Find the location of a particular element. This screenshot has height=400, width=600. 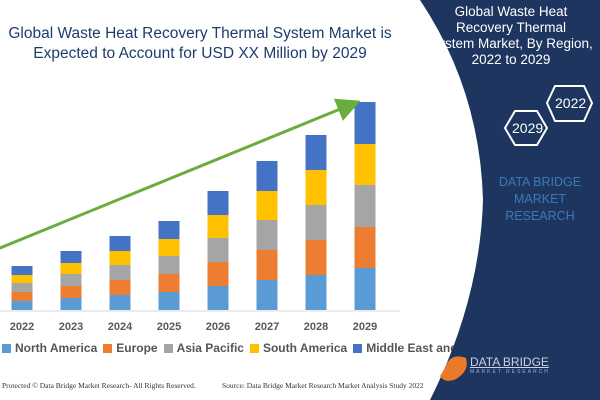

bar-2027-asia-pacific is located at coordinates (267, 235).